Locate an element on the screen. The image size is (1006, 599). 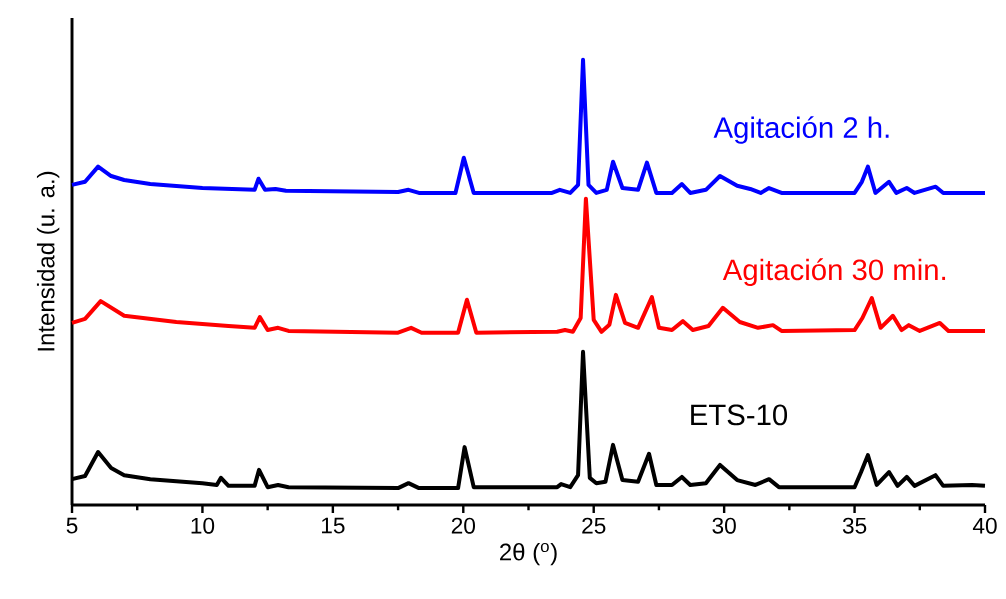
series-label: Agitación 2 h. is located at coordinates (801, 130).